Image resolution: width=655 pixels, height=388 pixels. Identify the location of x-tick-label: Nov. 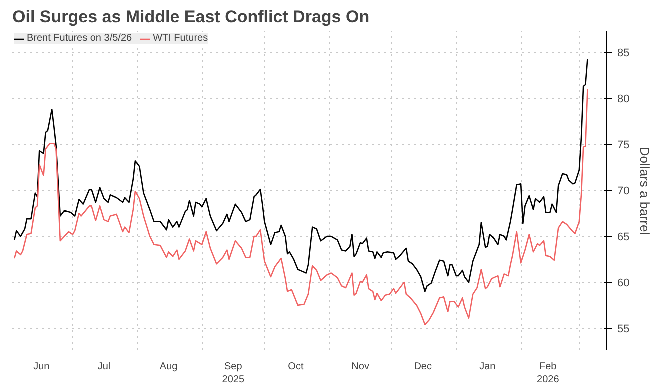
(361, 367).